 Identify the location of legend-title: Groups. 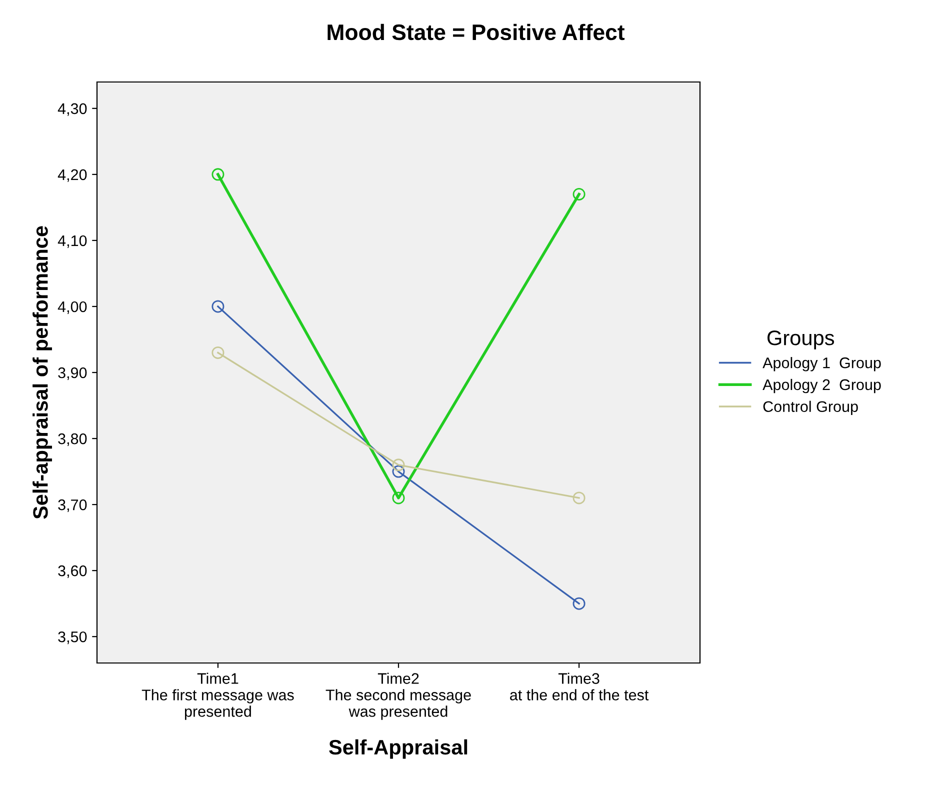
(801, 340).